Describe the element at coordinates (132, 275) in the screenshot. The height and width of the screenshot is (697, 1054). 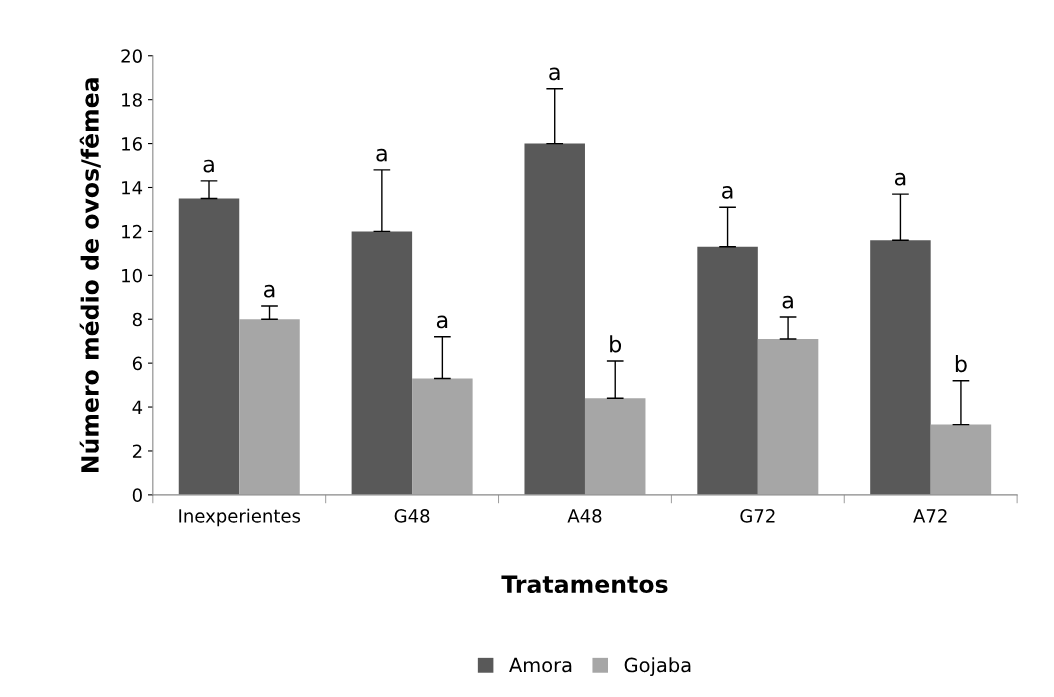
I see `y-tick-label: 10` at that location.